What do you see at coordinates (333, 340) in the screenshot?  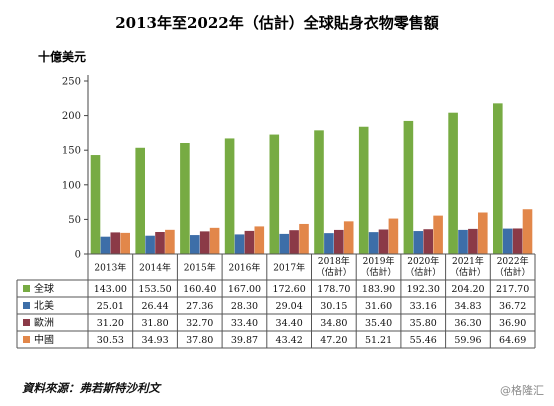 I see `table-cell: 47.20` at bounding box center [333, 340].